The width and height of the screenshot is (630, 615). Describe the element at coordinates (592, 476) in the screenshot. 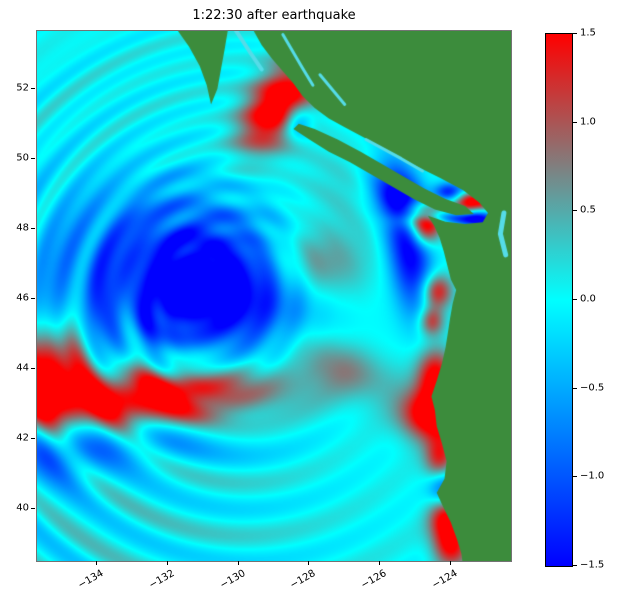

I see `colorbar-tick-label: −1.0` at that location.